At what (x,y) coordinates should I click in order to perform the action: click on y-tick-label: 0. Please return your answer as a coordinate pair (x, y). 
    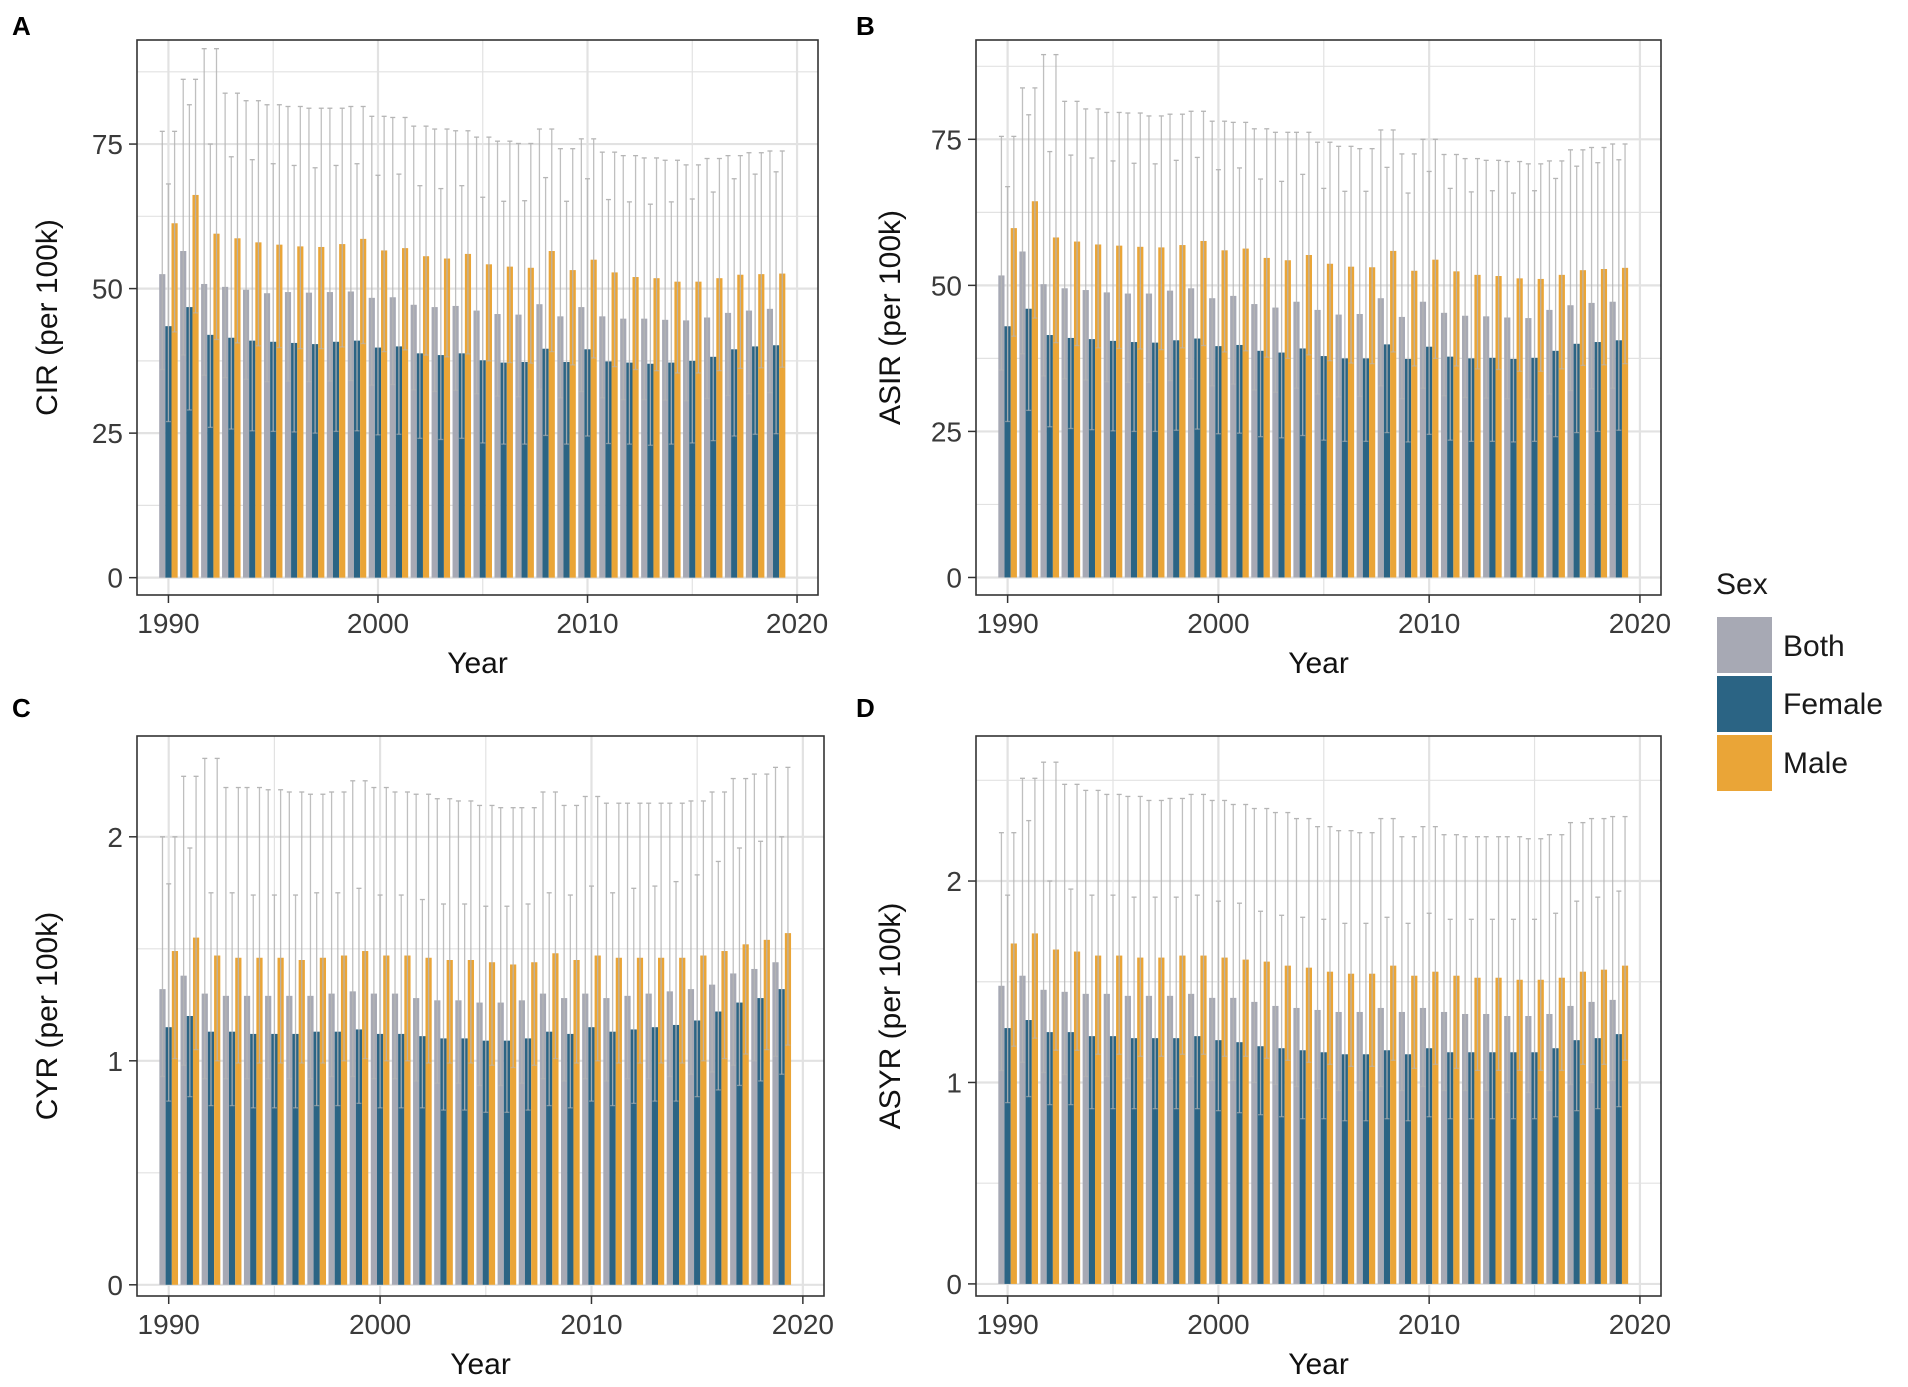
    Looking at the image, I should click on (954, 577).